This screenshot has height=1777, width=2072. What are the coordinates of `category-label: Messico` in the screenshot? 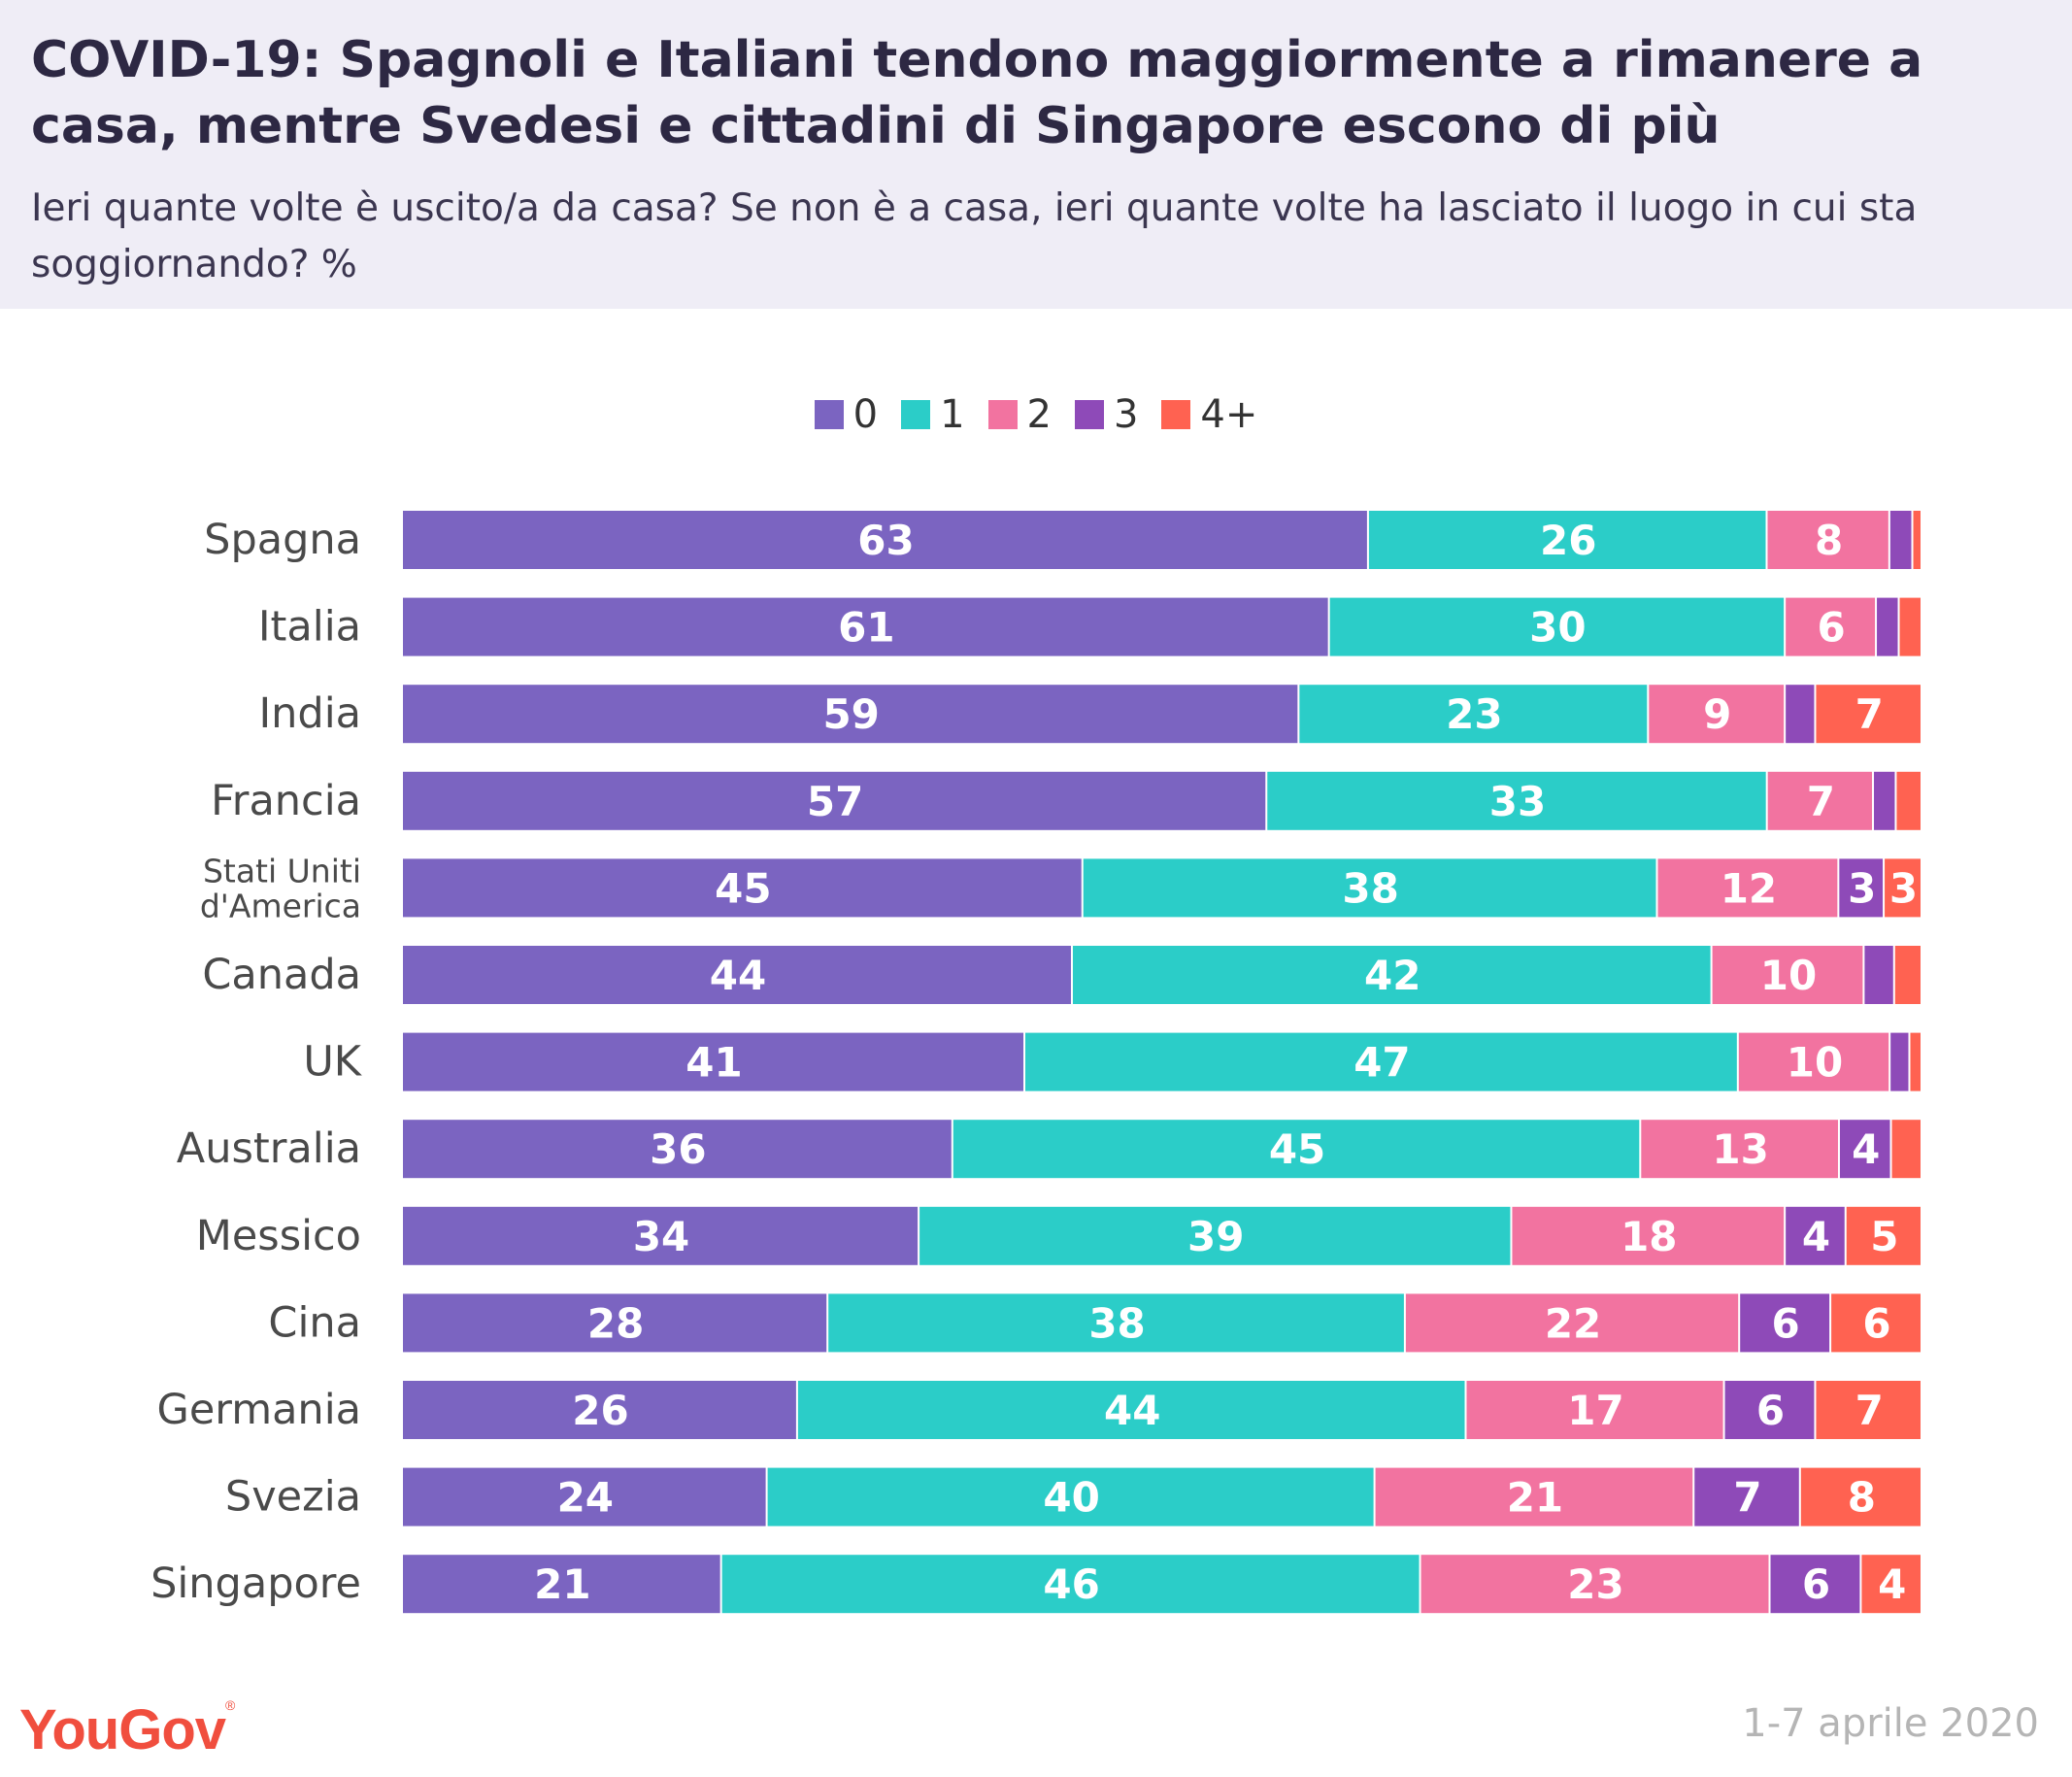 It's located at (278, 1236).